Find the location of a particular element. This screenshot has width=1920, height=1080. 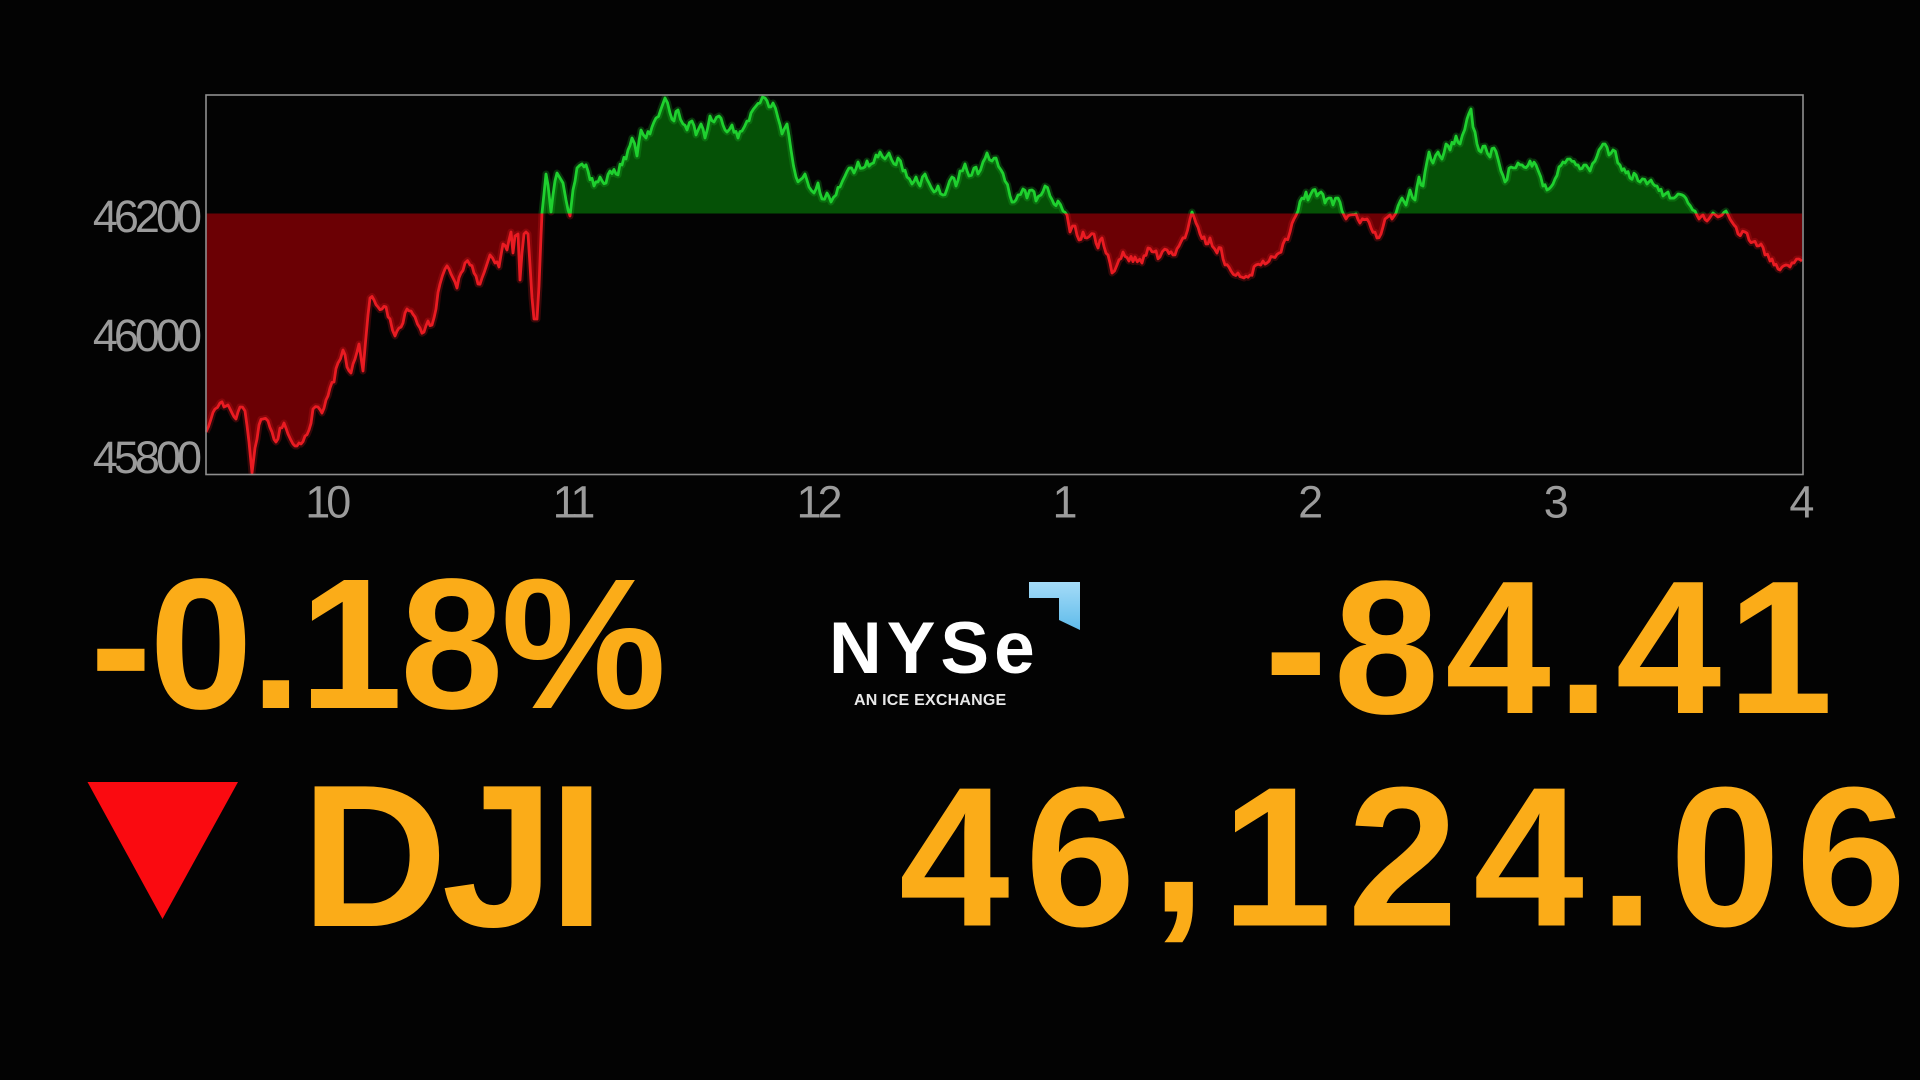

svg-text: 11 is located at coordinates (573, 502).